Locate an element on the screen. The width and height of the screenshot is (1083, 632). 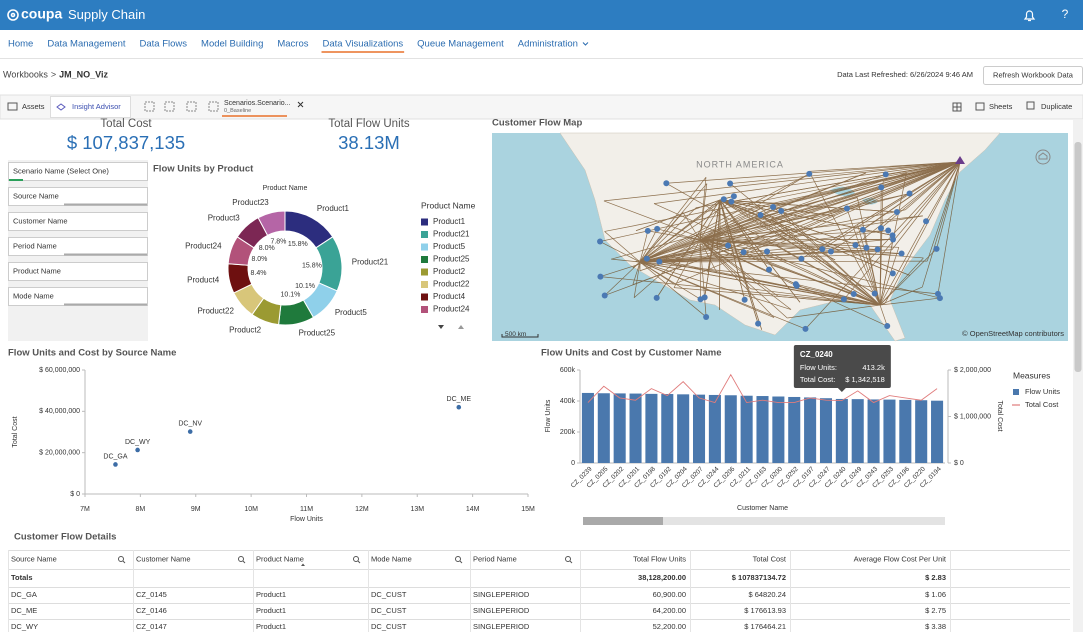
legend-label: Product24 is located at coordinates (451, 309).